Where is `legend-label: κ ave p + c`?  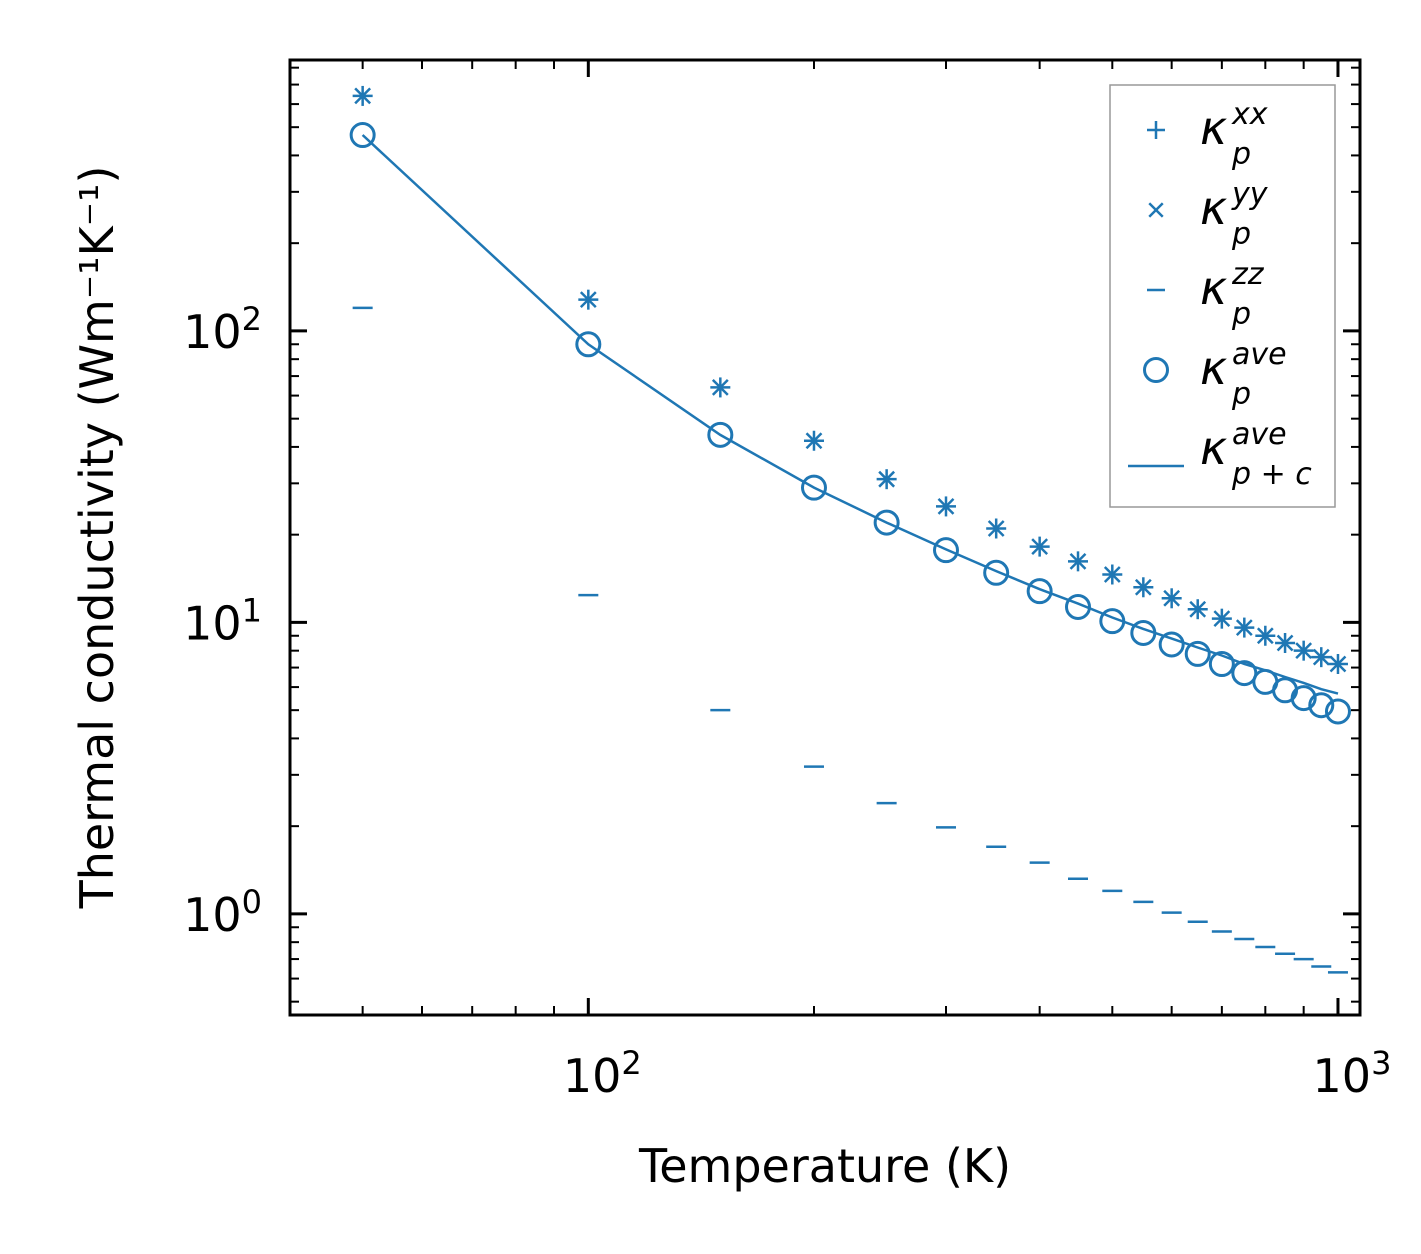
legend-label: κ ave p + c is located at coordinates (1256, 454).